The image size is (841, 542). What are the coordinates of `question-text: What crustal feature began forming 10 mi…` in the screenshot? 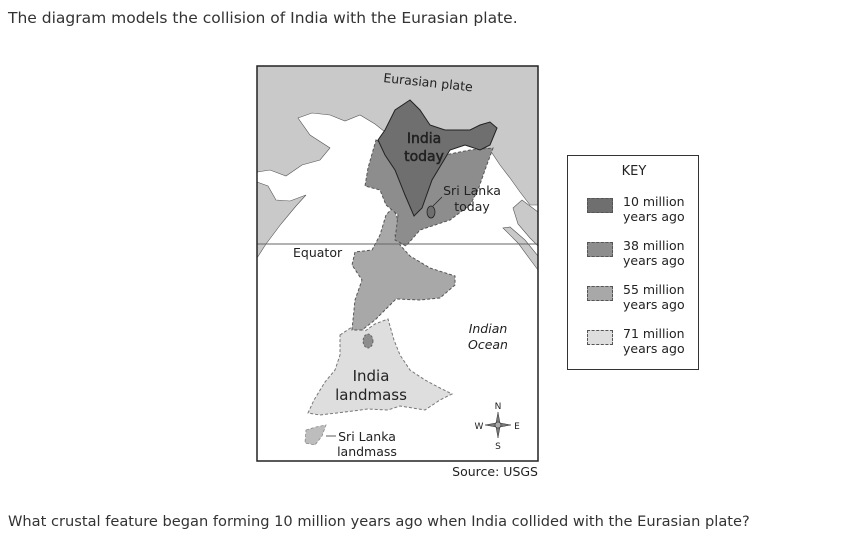 It's located at (379, 521).